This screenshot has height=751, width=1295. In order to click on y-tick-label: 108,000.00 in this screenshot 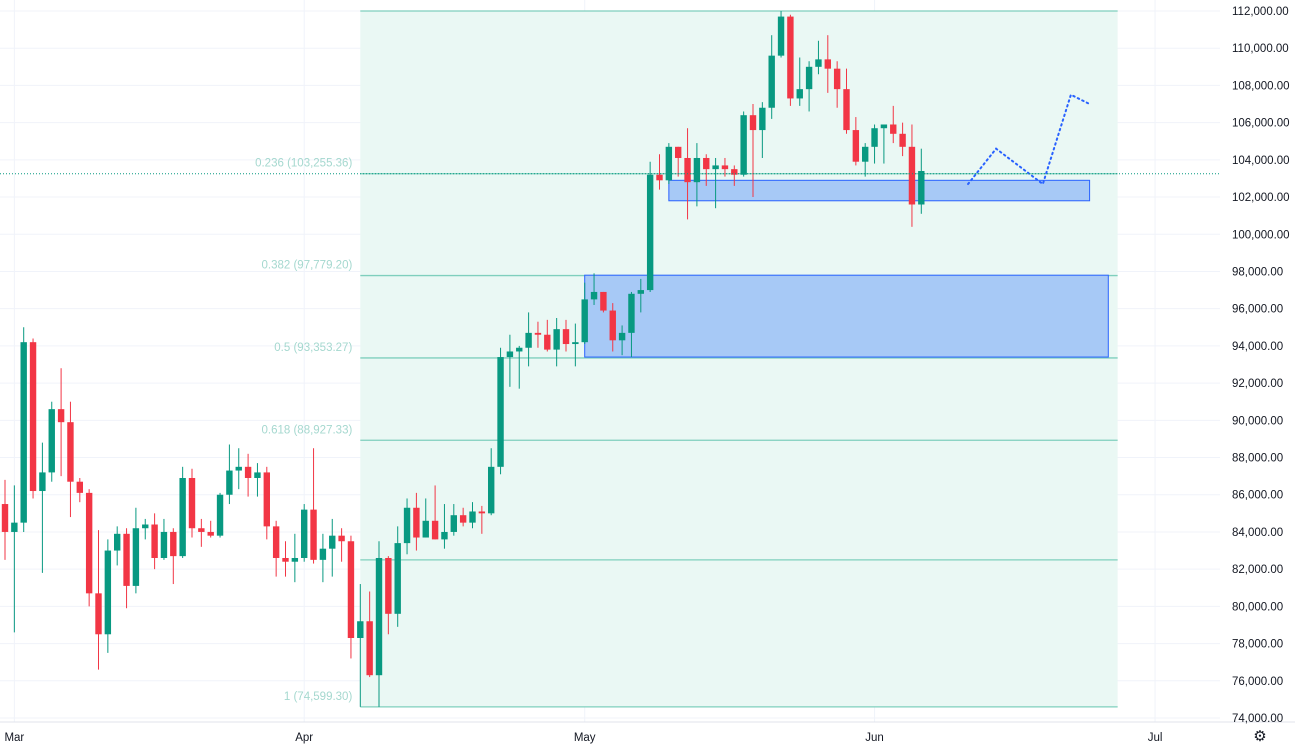, I will do `click(1261, 86)`.